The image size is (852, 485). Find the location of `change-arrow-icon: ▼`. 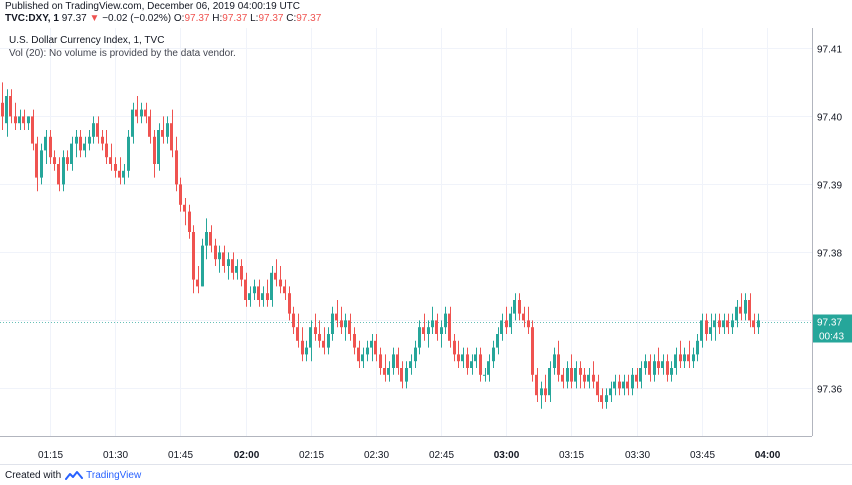

change-arrow-icon: ▼ is located at coordinates (94, 18).